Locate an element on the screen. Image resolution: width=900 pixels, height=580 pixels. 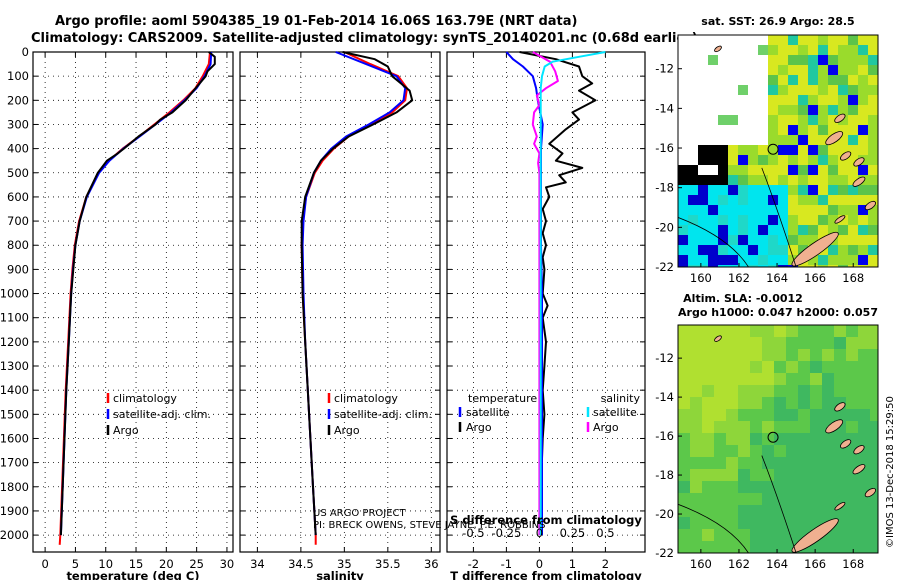
map-ytick-label-2: -16 is located at coordinates (664, 148).